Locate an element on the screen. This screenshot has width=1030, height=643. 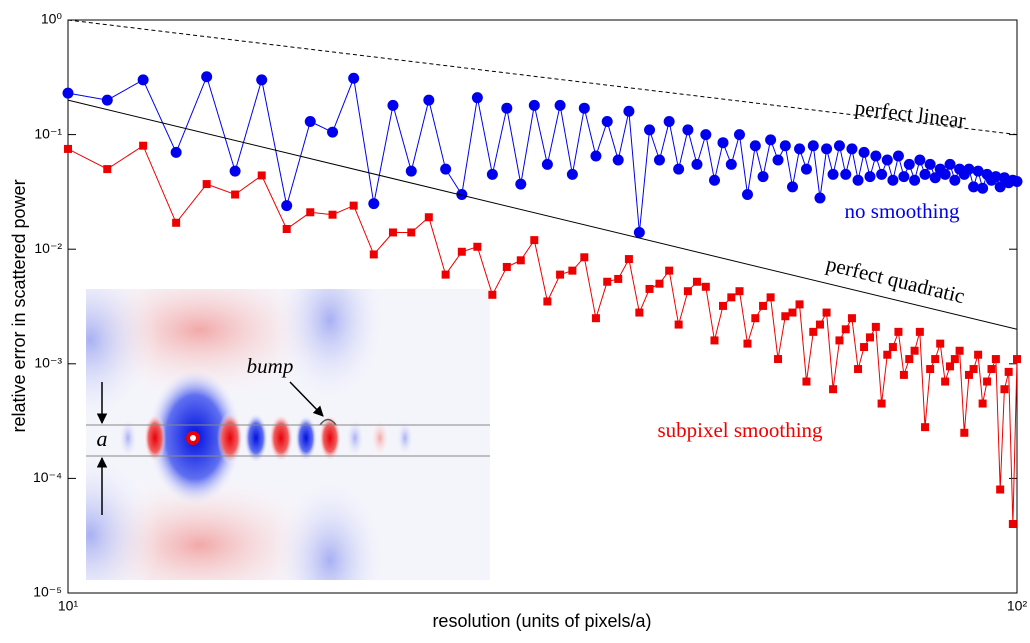
a-label: a is located at coordinates (102, 438).